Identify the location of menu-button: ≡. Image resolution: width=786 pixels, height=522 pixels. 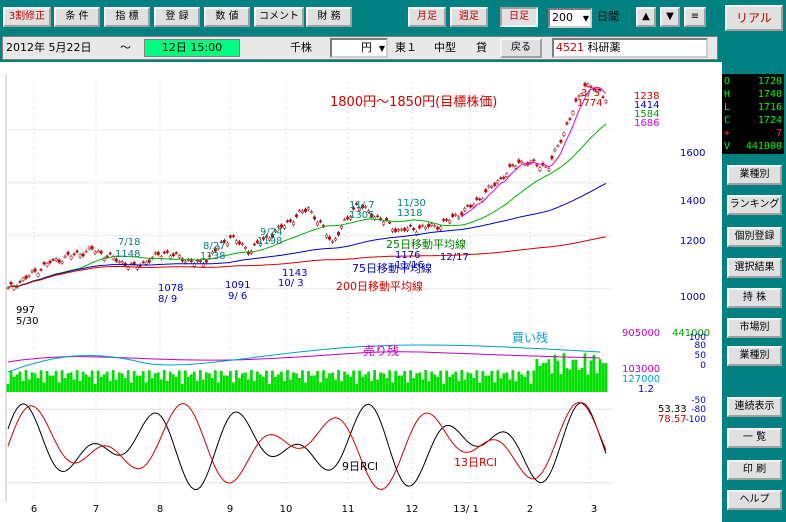
(695, 17).